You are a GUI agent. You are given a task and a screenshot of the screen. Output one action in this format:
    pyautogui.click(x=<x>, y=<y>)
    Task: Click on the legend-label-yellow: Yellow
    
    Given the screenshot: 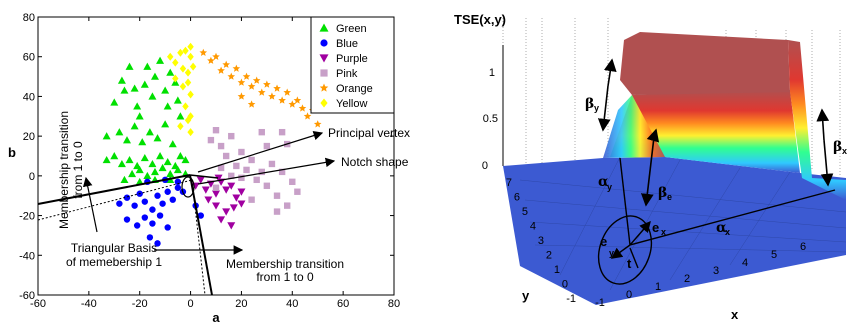 What is the action you would take?
    pyautogui.click(x=351, y=104)
    